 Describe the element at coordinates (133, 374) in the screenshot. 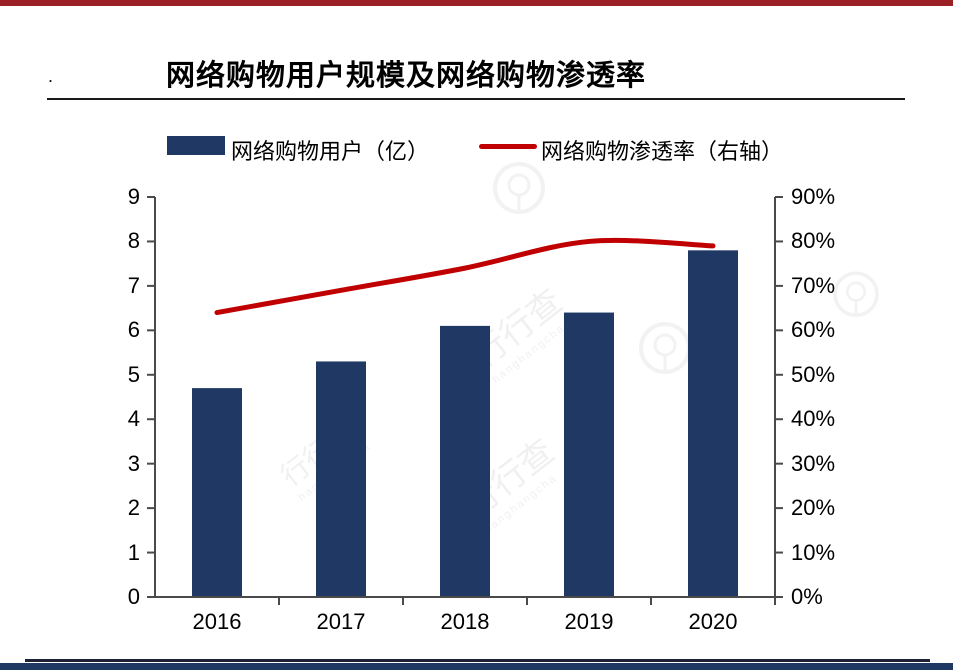

I see `y-left-tick-label: 5` at that location.